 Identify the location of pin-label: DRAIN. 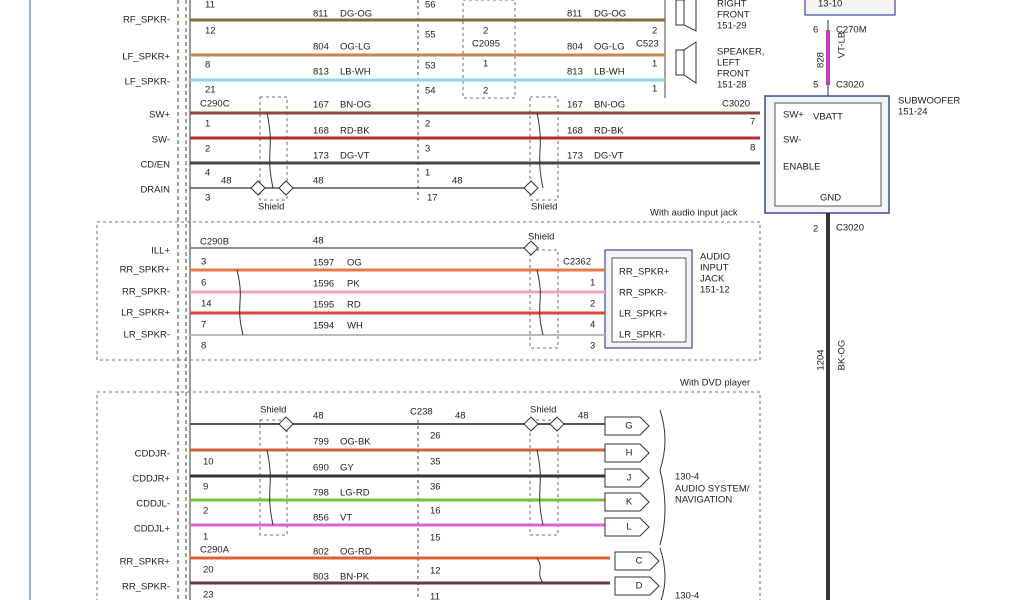
(155, 190).